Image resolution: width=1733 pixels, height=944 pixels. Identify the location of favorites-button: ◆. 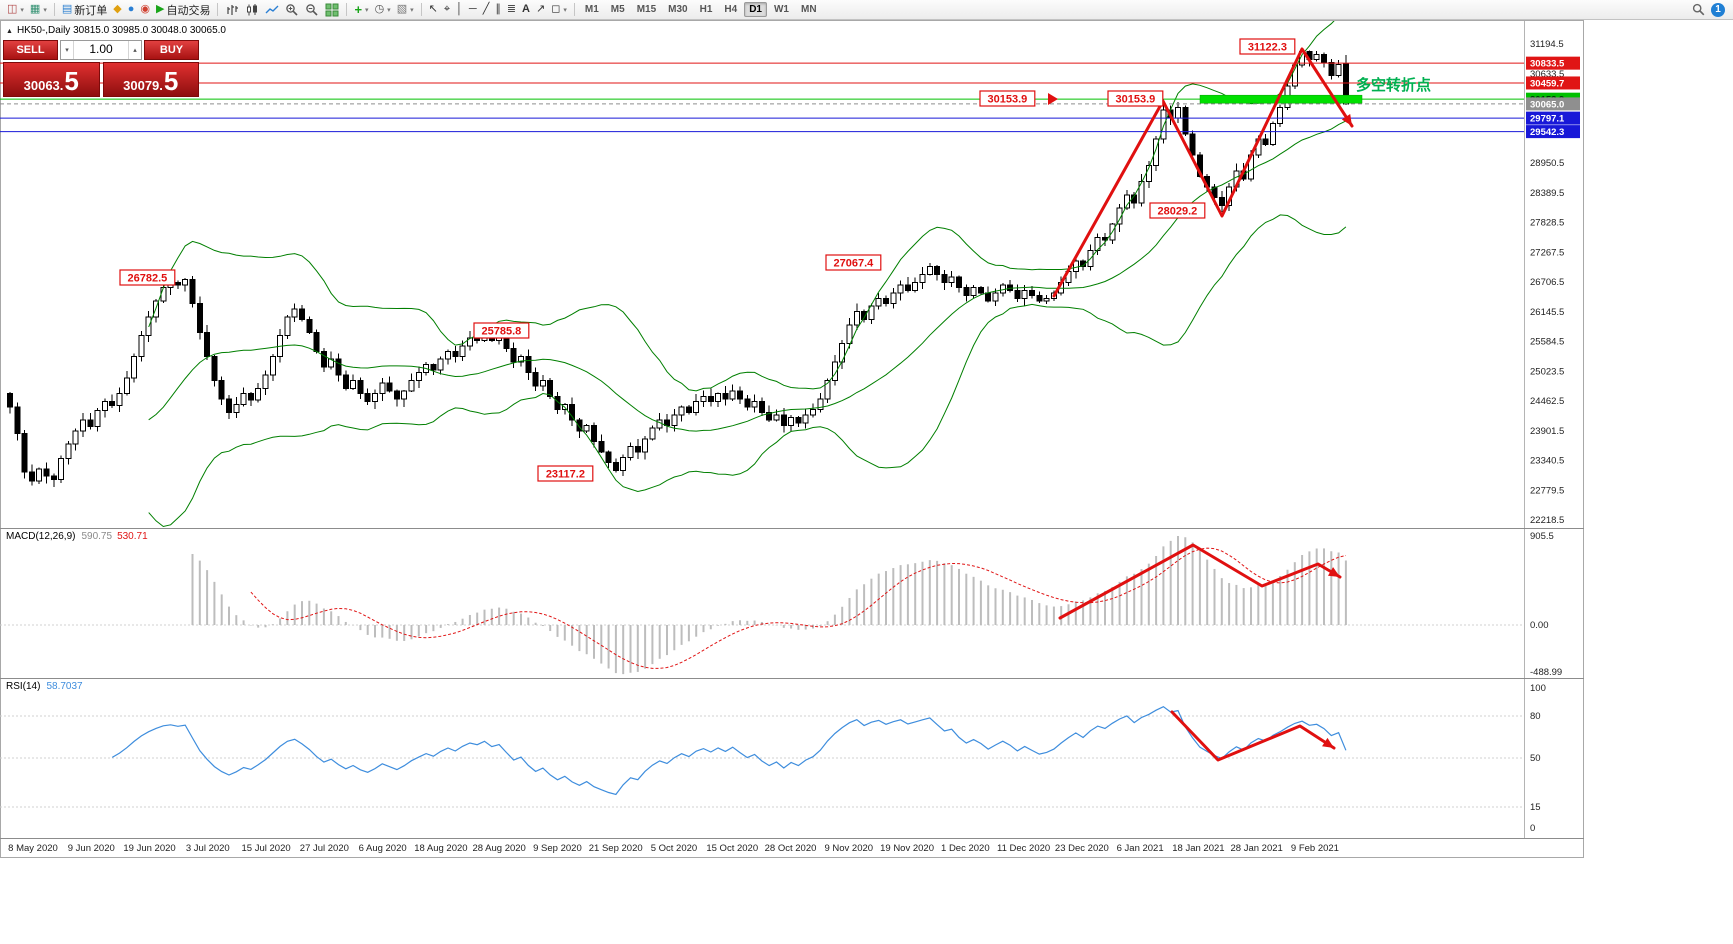
(117, 9).